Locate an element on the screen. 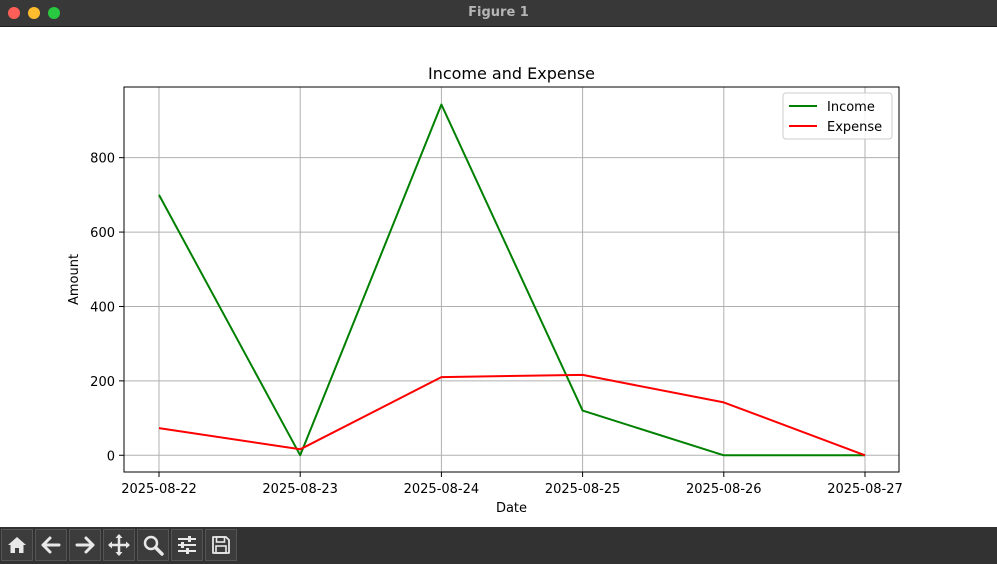 The height and width of the screenshot is (564, 997). series-line-expense is located at coordinates (512, 415).